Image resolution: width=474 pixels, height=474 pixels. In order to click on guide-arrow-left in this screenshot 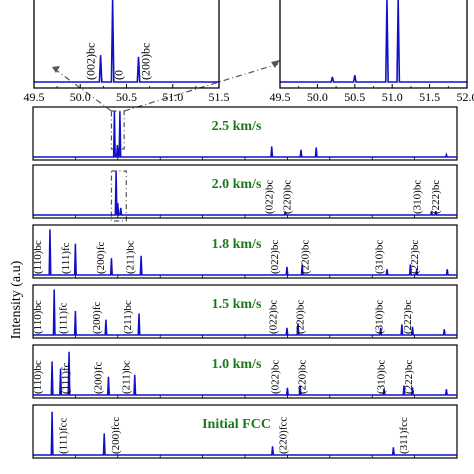, I will do `click(56, 69)`.